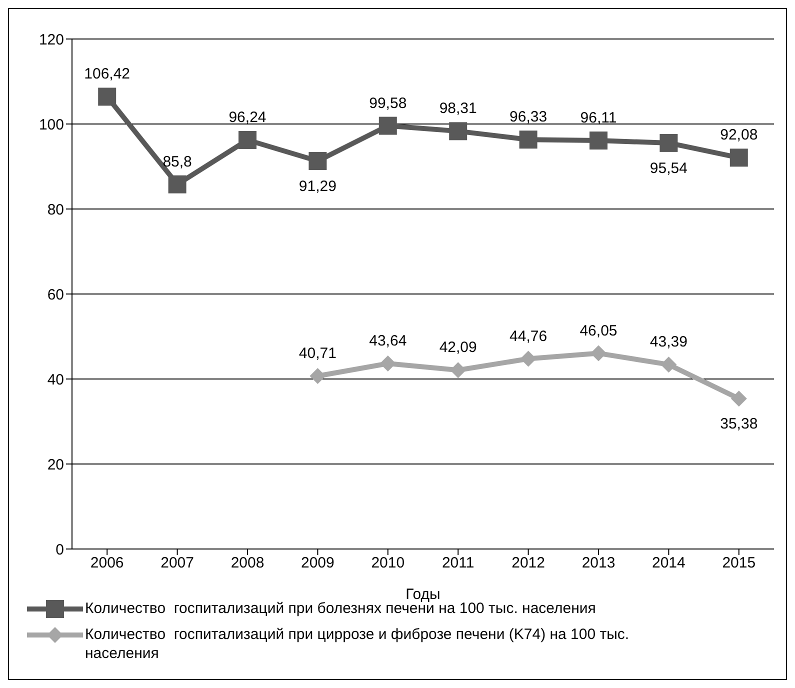 This screenshot has height=688, width=795. Describe the element at coordinates (51, 125) in the screenshot. I see `y-tick-label: 100` at that location.